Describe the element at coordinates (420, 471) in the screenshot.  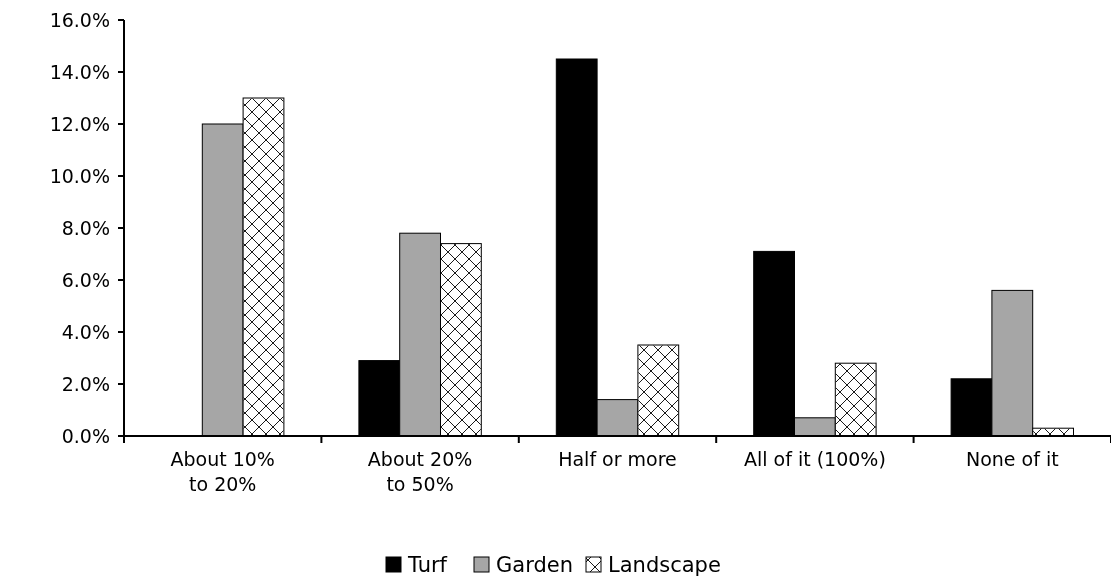
I see `x-tick-label: About 20% to 50%` at that location.